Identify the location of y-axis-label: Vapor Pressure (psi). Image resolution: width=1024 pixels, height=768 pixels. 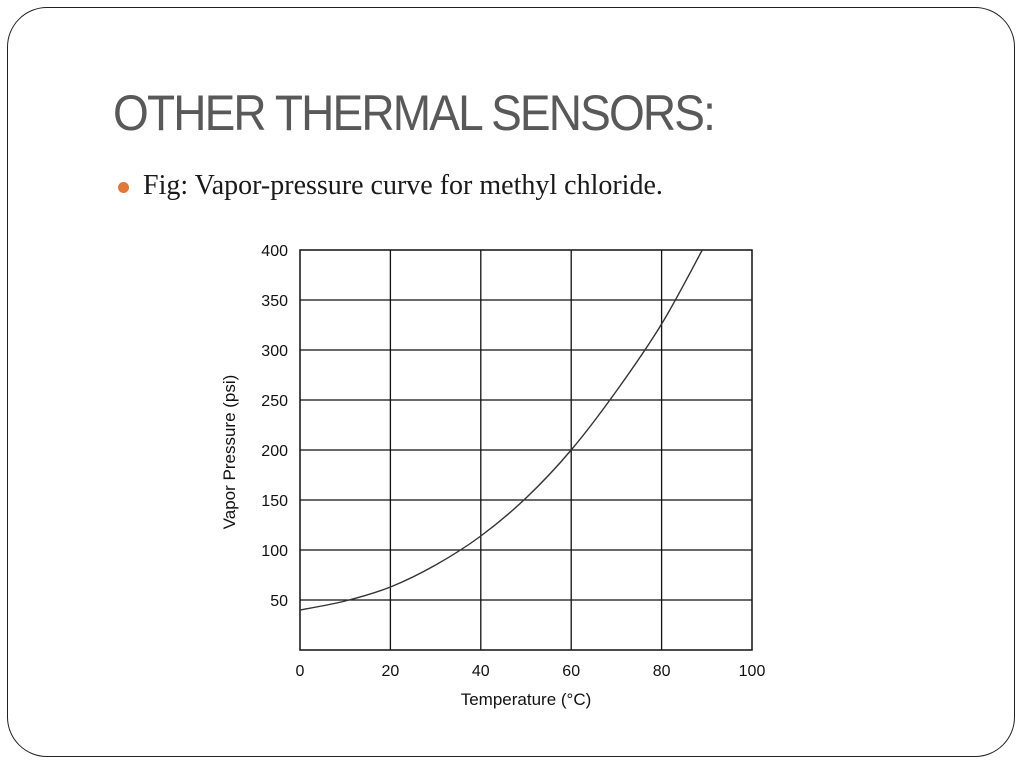
(229, 452).